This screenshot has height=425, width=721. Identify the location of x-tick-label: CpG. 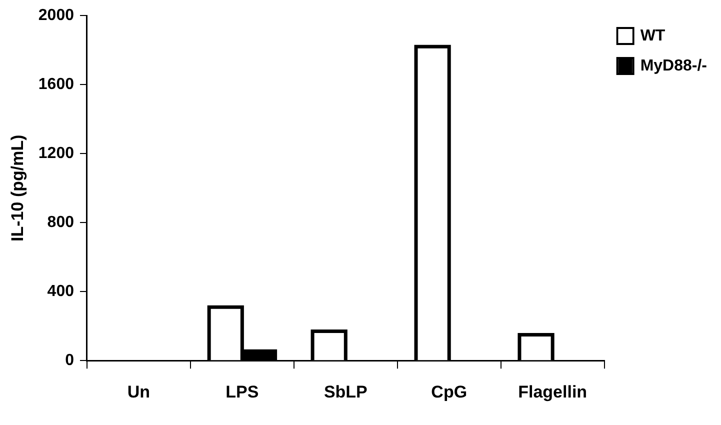
(449, 392).